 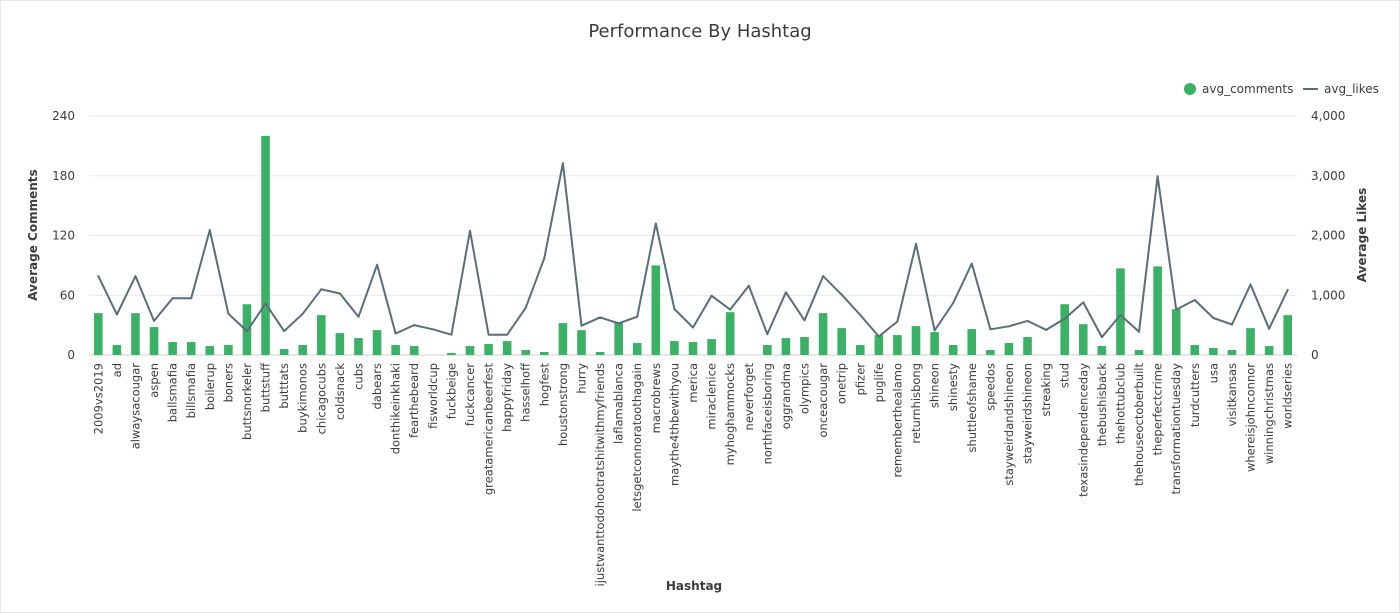 I want to click on bar-worldseries, so click(x=1288, y=335).